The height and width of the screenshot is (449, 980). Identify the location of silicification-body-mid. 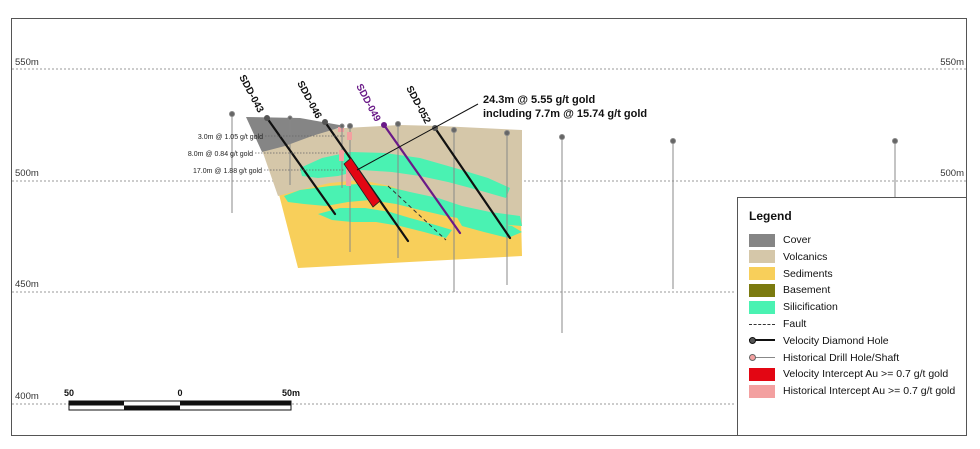
(403, 205).